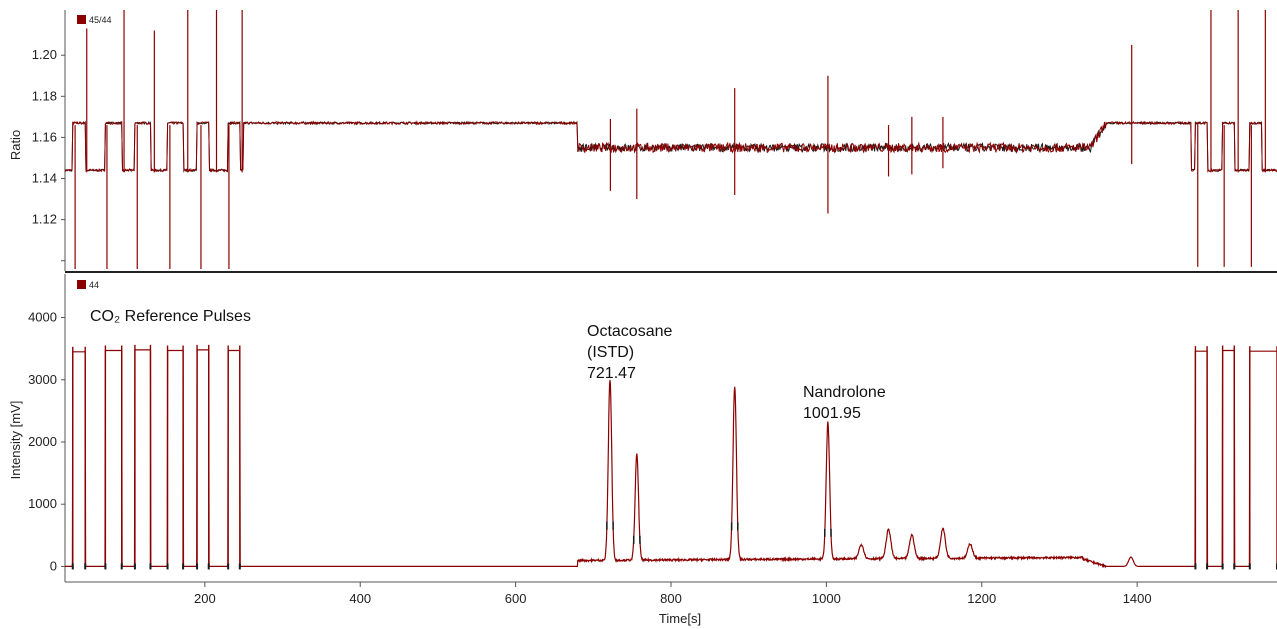 This screenshot has width=1277, height=629. I want to click on top-y-ticks: 1.12 1.14 1.16 1.18 1.20, so click(48, 154).